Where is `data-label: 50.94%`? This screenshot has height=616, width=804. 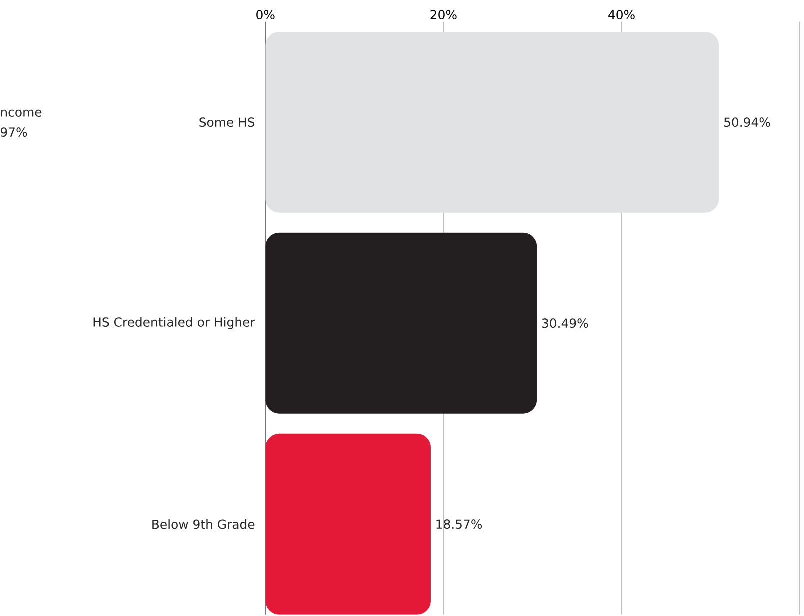 data-label: 50.94% is located at coordinates (747, 123).